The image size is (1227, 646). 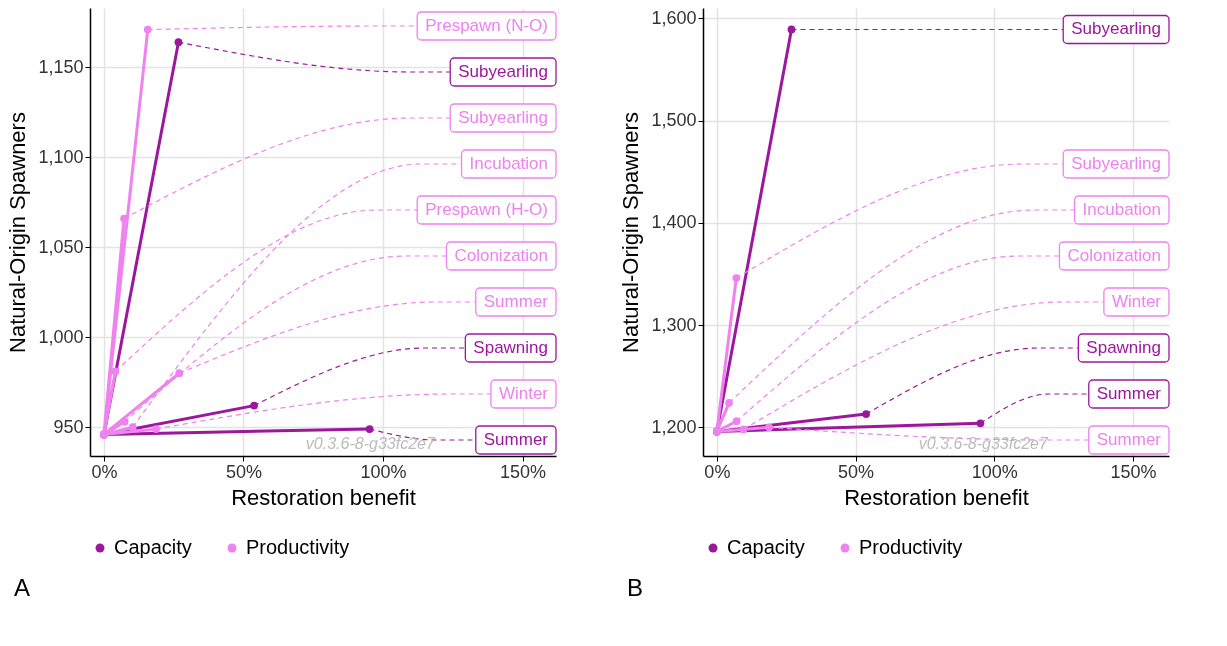 I want to click on annotation: Prespawn (N-O), so click(x=487, y=25).